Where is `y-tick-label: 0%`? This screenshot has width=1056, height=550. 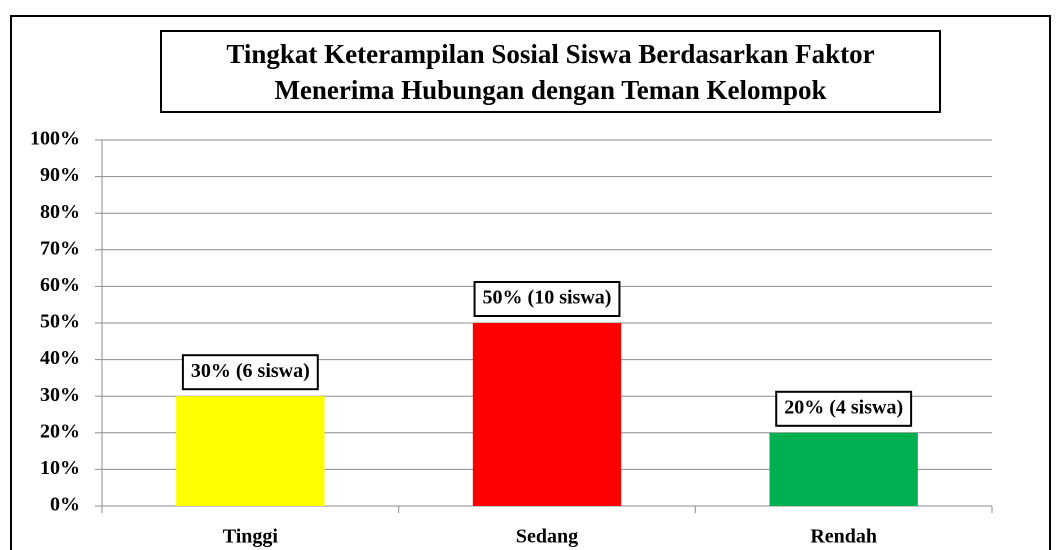 y-tick-label: 0% is located at coordinates (65, 505).